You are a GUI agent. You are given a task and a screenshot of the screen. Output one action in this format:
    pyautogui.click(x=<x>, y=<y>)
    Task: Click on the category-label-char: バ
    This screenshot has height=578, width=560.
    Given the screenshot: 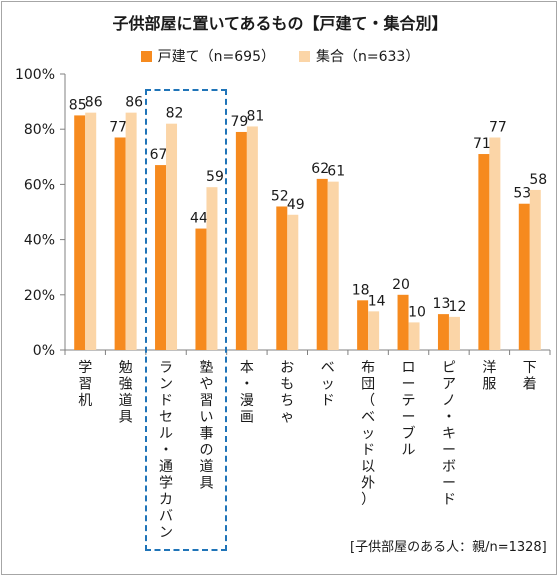 What is the action you would take?
    pyautogui.click(x=166, y=517)
    